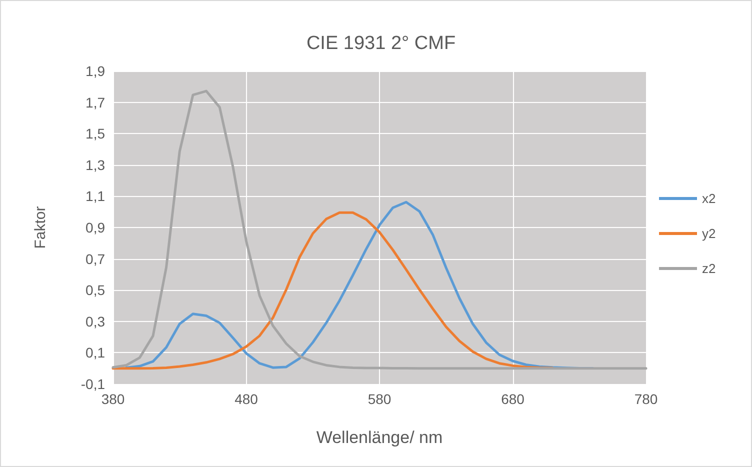 This screenshot has height=467, width=752. Describe the element at coordinates (709, 233) in the screenshot. I see `legend-label: y2` at that location.